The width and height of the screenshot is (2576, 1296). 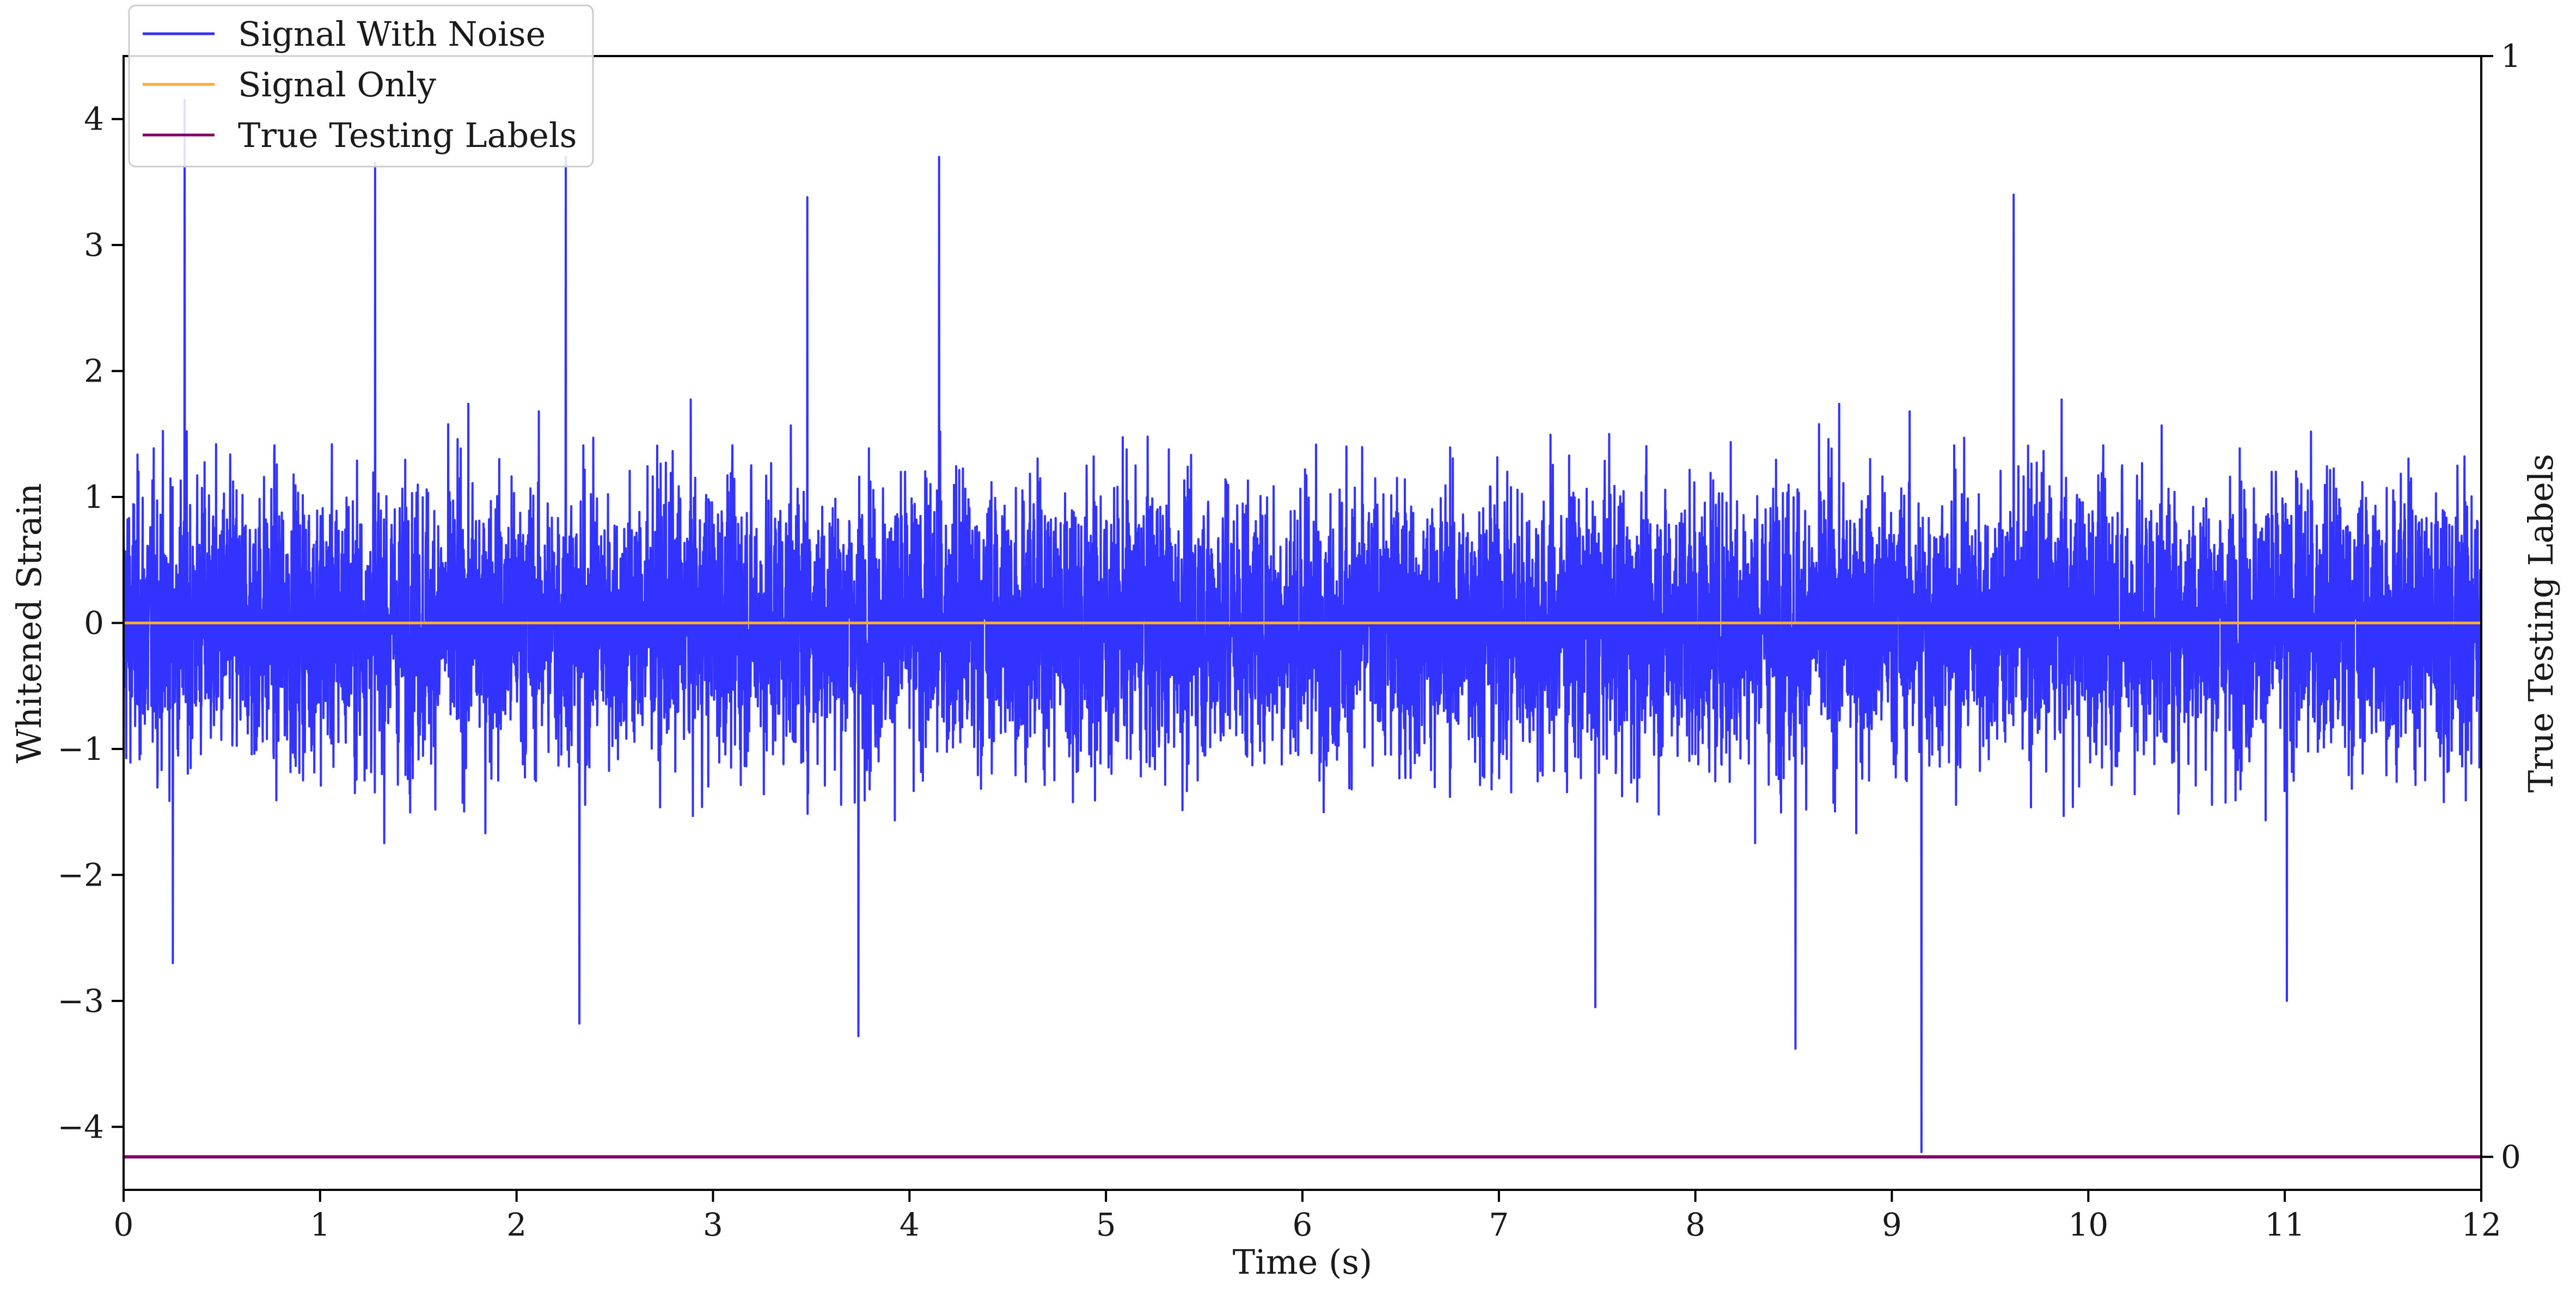 What do you see at coordinates (81, 874) in the screenshot?
I see `y-tick-label: −2` at bounding box center [81, 874].